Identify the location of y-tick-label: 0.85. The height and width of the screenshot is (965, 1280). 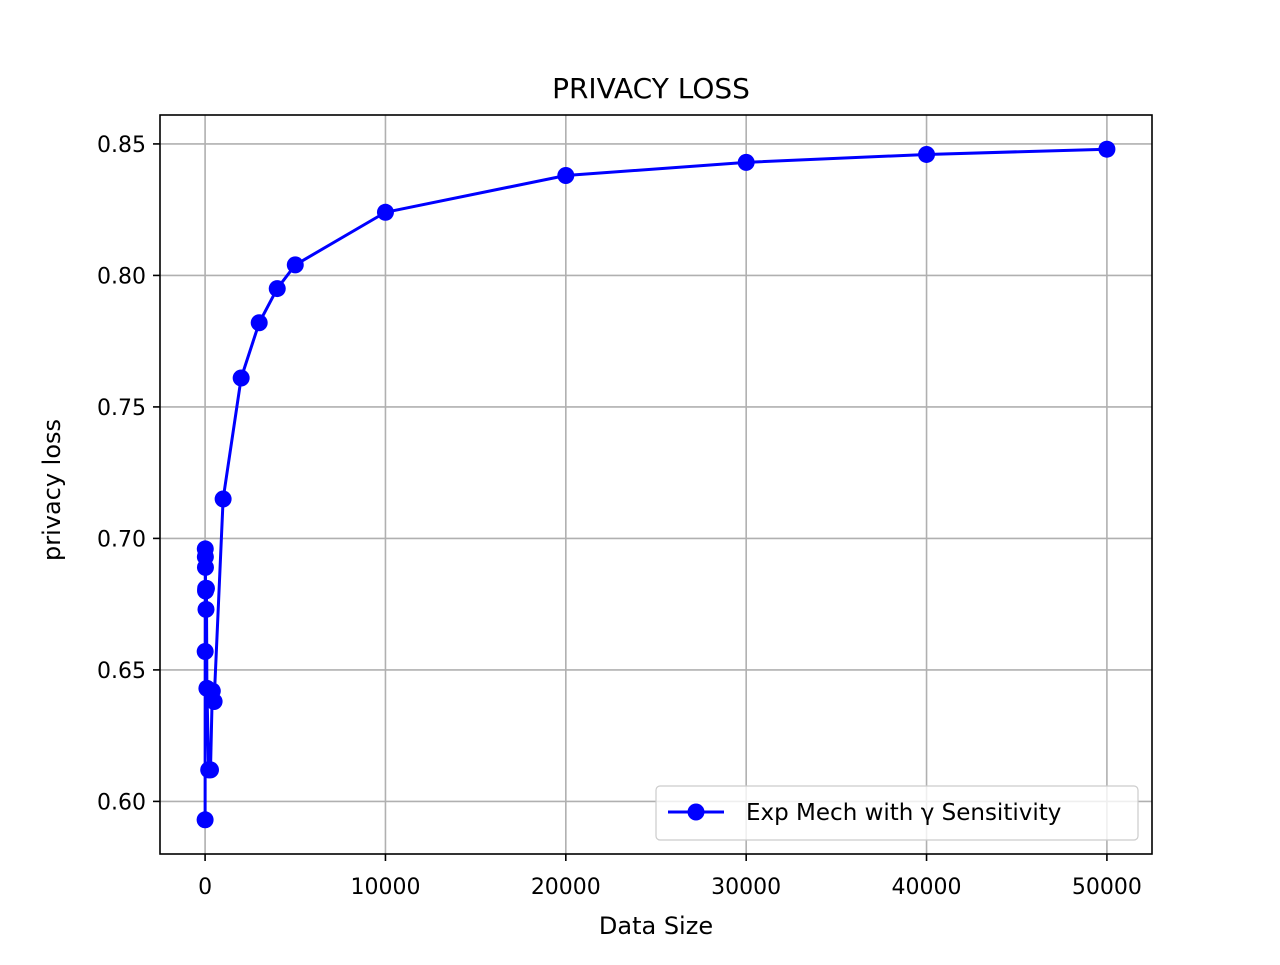
(121, 145).